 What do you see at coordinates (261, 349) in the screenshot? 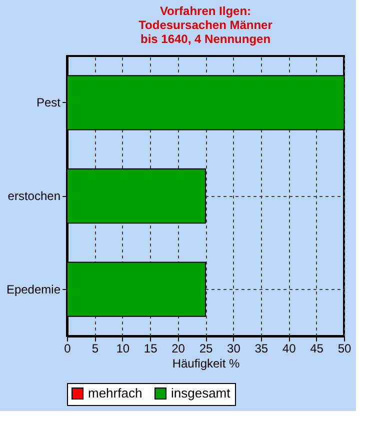
I see `x-tick-label: 35` at bounding box center [261, 349].